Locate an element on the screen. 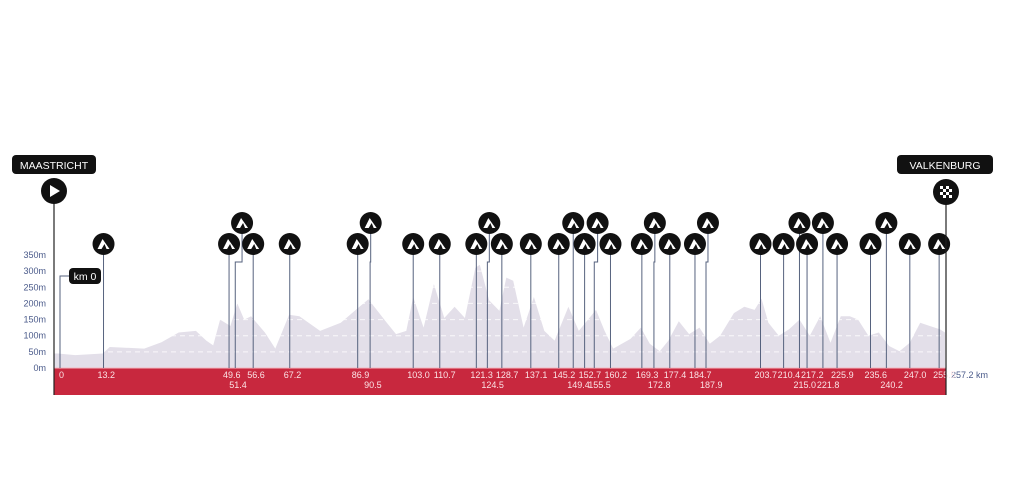  km-label: 103.0 is located at coordinates (418, 375).